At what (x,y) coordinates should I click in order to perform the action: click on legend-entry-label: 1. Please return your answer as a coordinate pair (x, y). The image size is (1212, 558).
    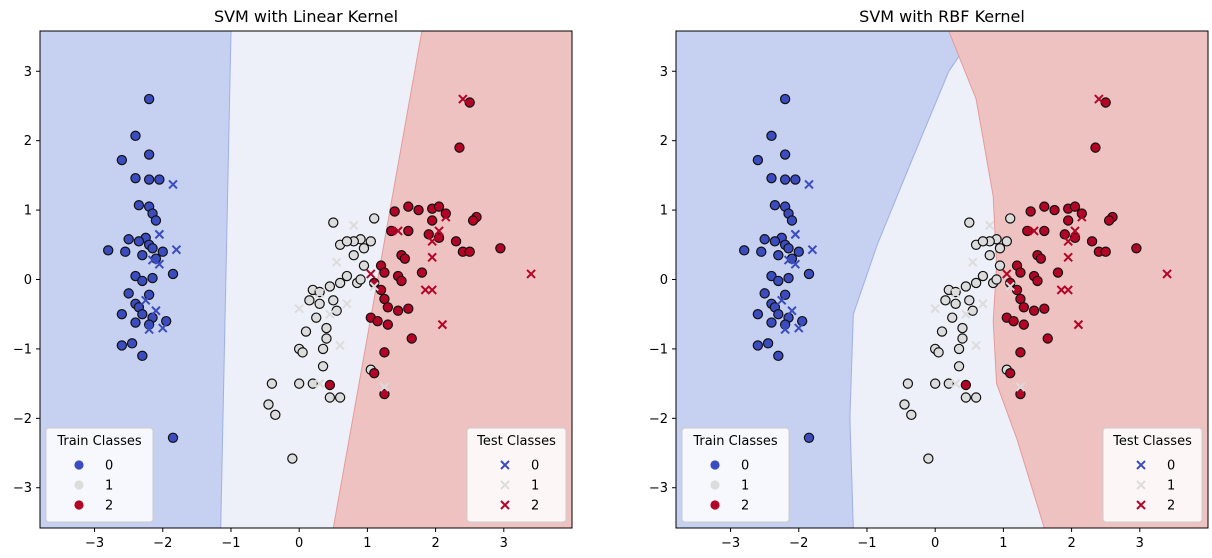
    Looking at the image, I should click on (109, 486).